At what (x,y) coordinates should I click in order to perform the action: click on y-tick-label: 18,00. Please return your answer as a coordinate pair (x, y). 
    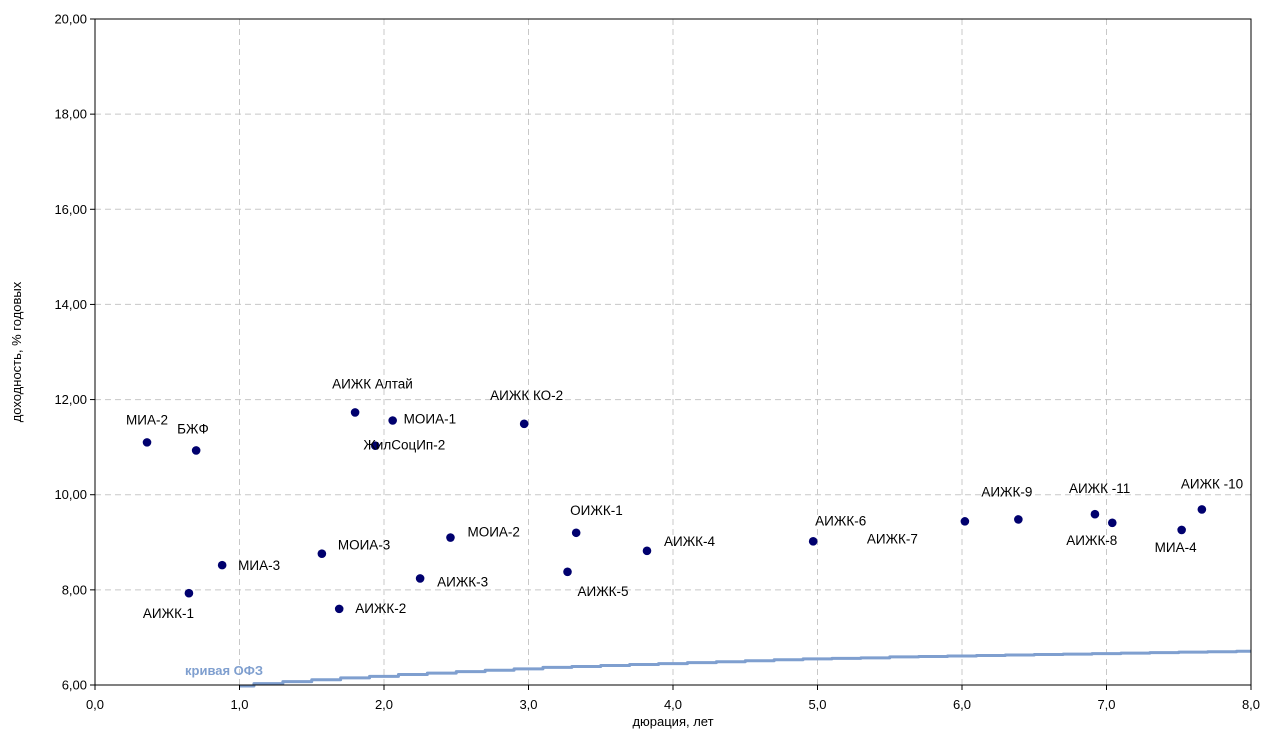
    Looking at the image, I should click on (70, 114).